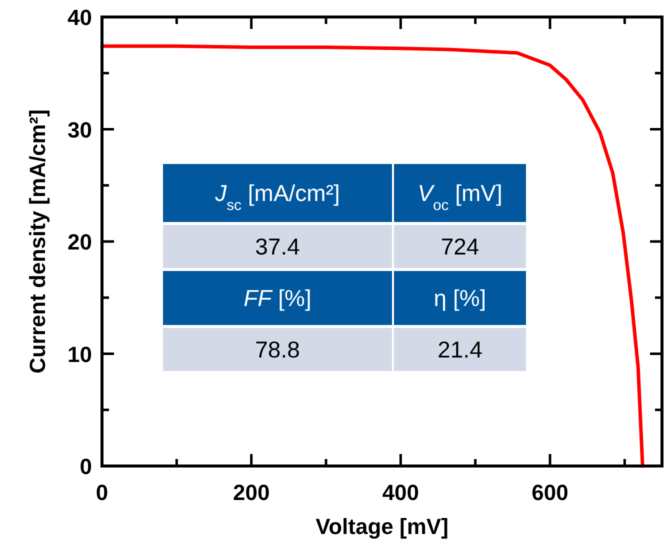  I want to click on y-axis-title: Current density [mA/cm²], so click(37, 241).